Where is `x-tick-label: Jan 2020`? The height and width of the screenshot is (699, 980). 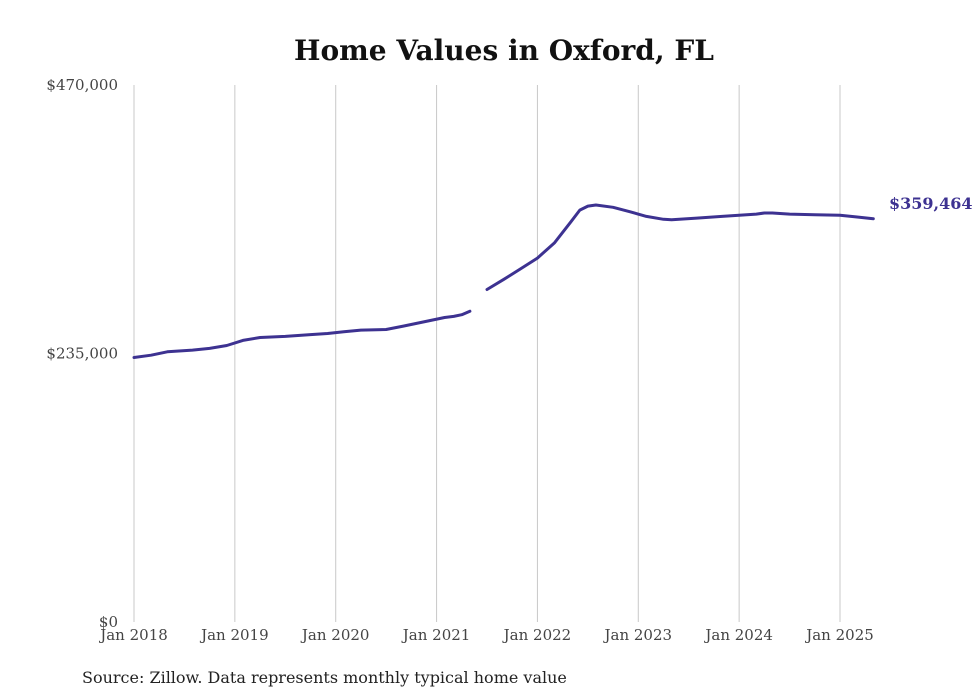
x-tick-label: Jan 2020 is located at coordinates (335, 635).